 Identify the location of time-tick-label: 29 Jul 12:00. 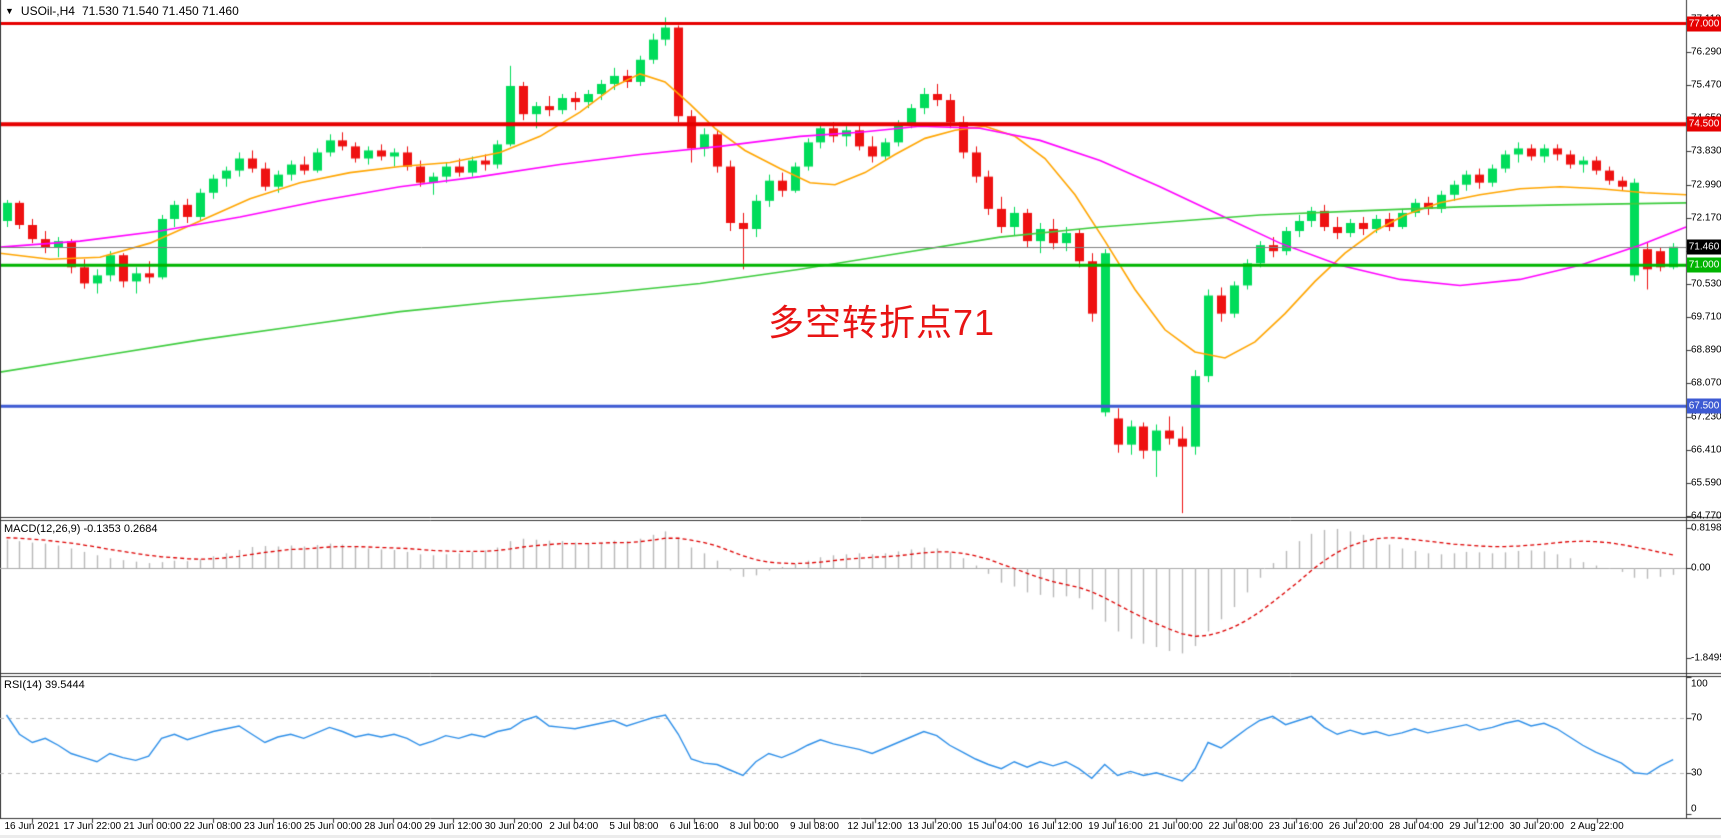
(1476, 826).